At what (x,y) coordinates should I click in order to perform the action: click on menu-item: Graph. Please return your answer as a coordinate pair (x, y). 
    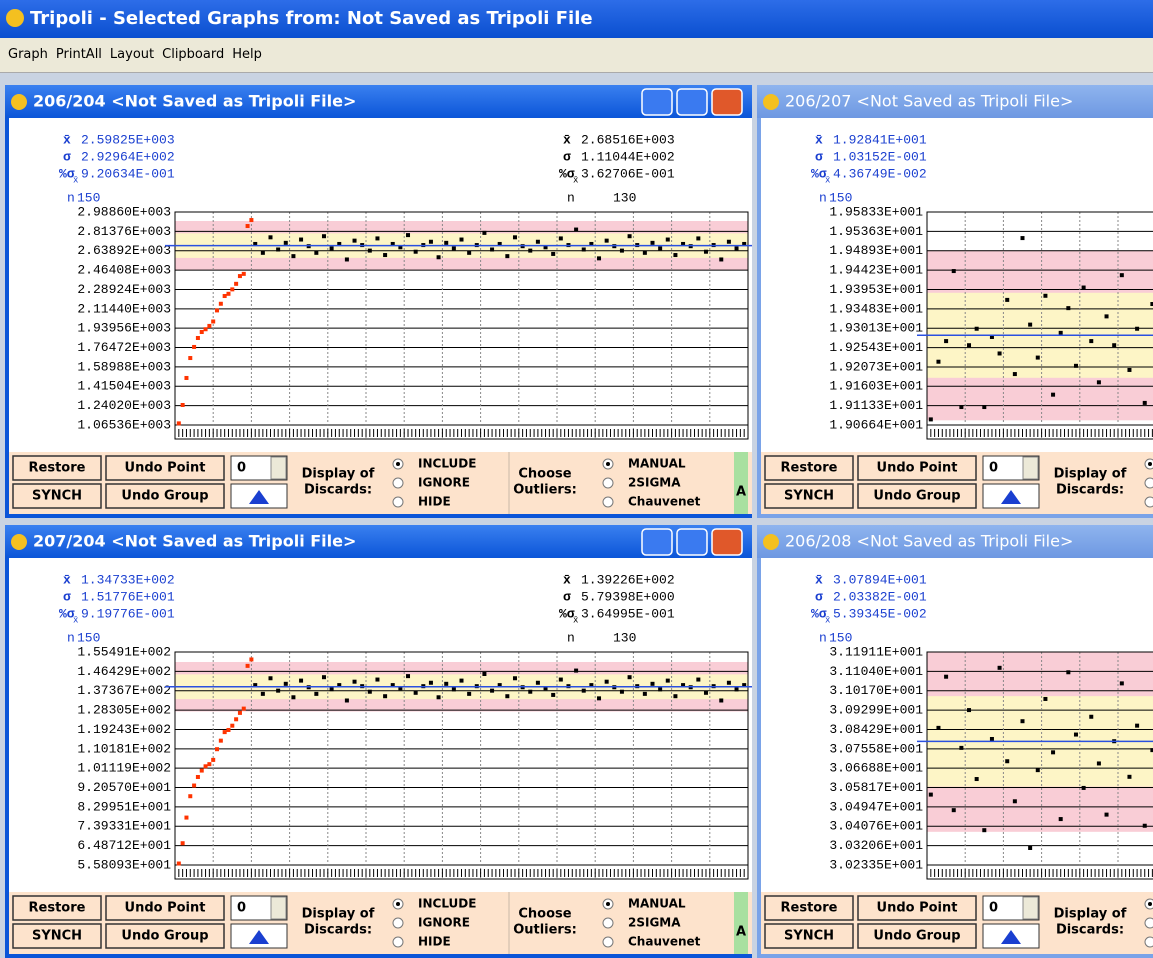
    Looking at the image, I should click on (28, 54).